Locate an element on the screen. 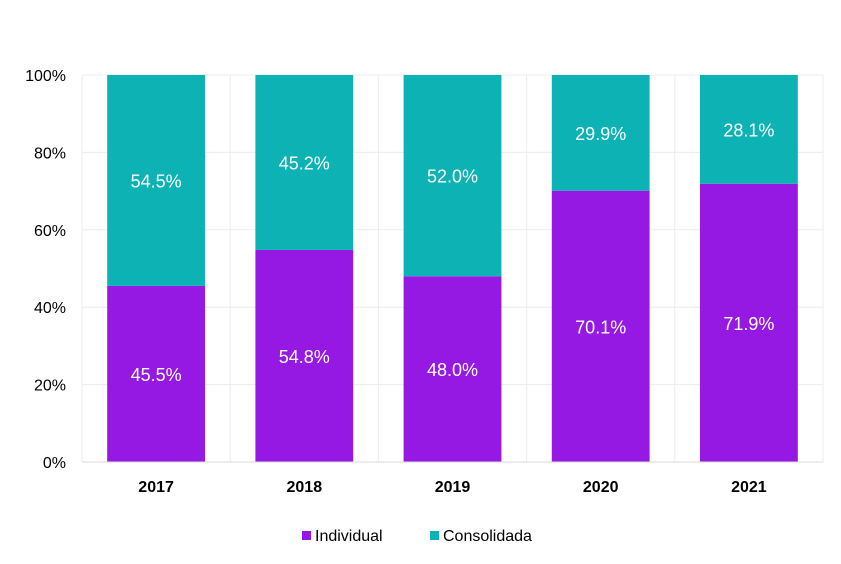 The height and width of the screenshot is (564, 841). y-tick-label: 20% is located at coordinates (50, 386).